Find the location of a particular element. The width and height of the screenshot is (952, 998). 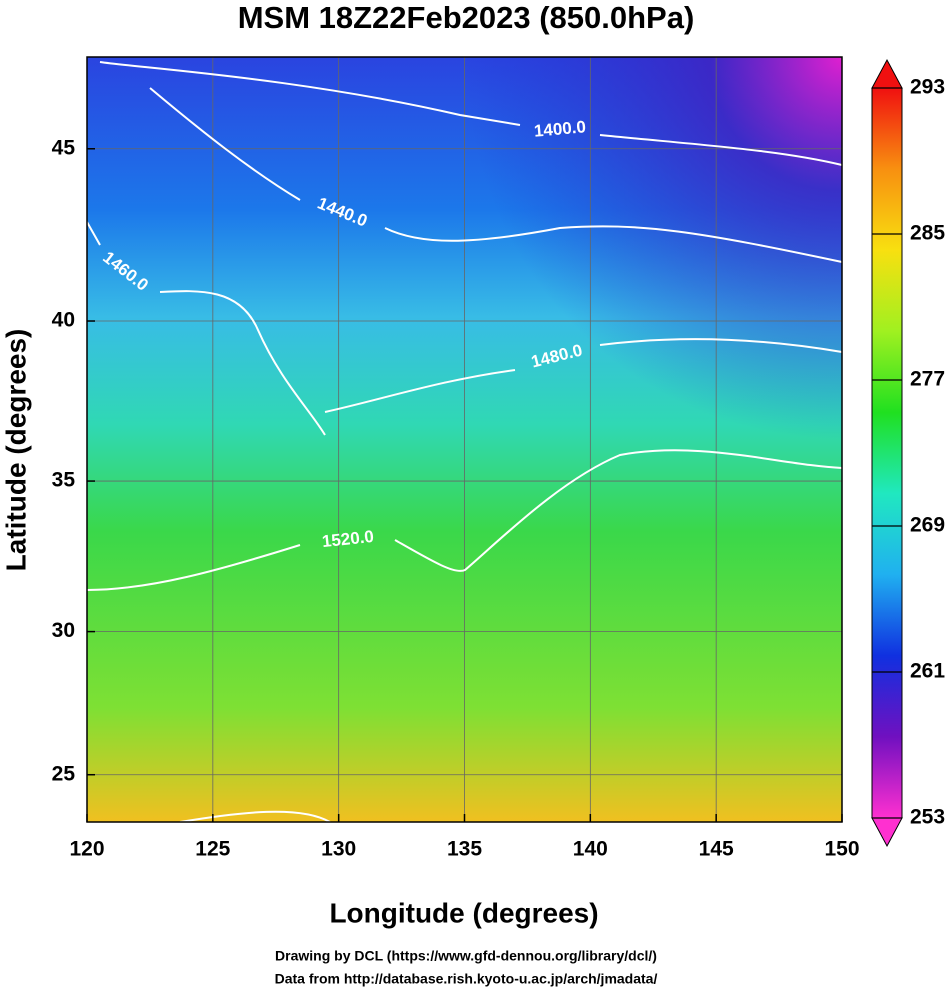

colorbar: 253 261 269 277 285 293 is located at coordinates (908, 453).